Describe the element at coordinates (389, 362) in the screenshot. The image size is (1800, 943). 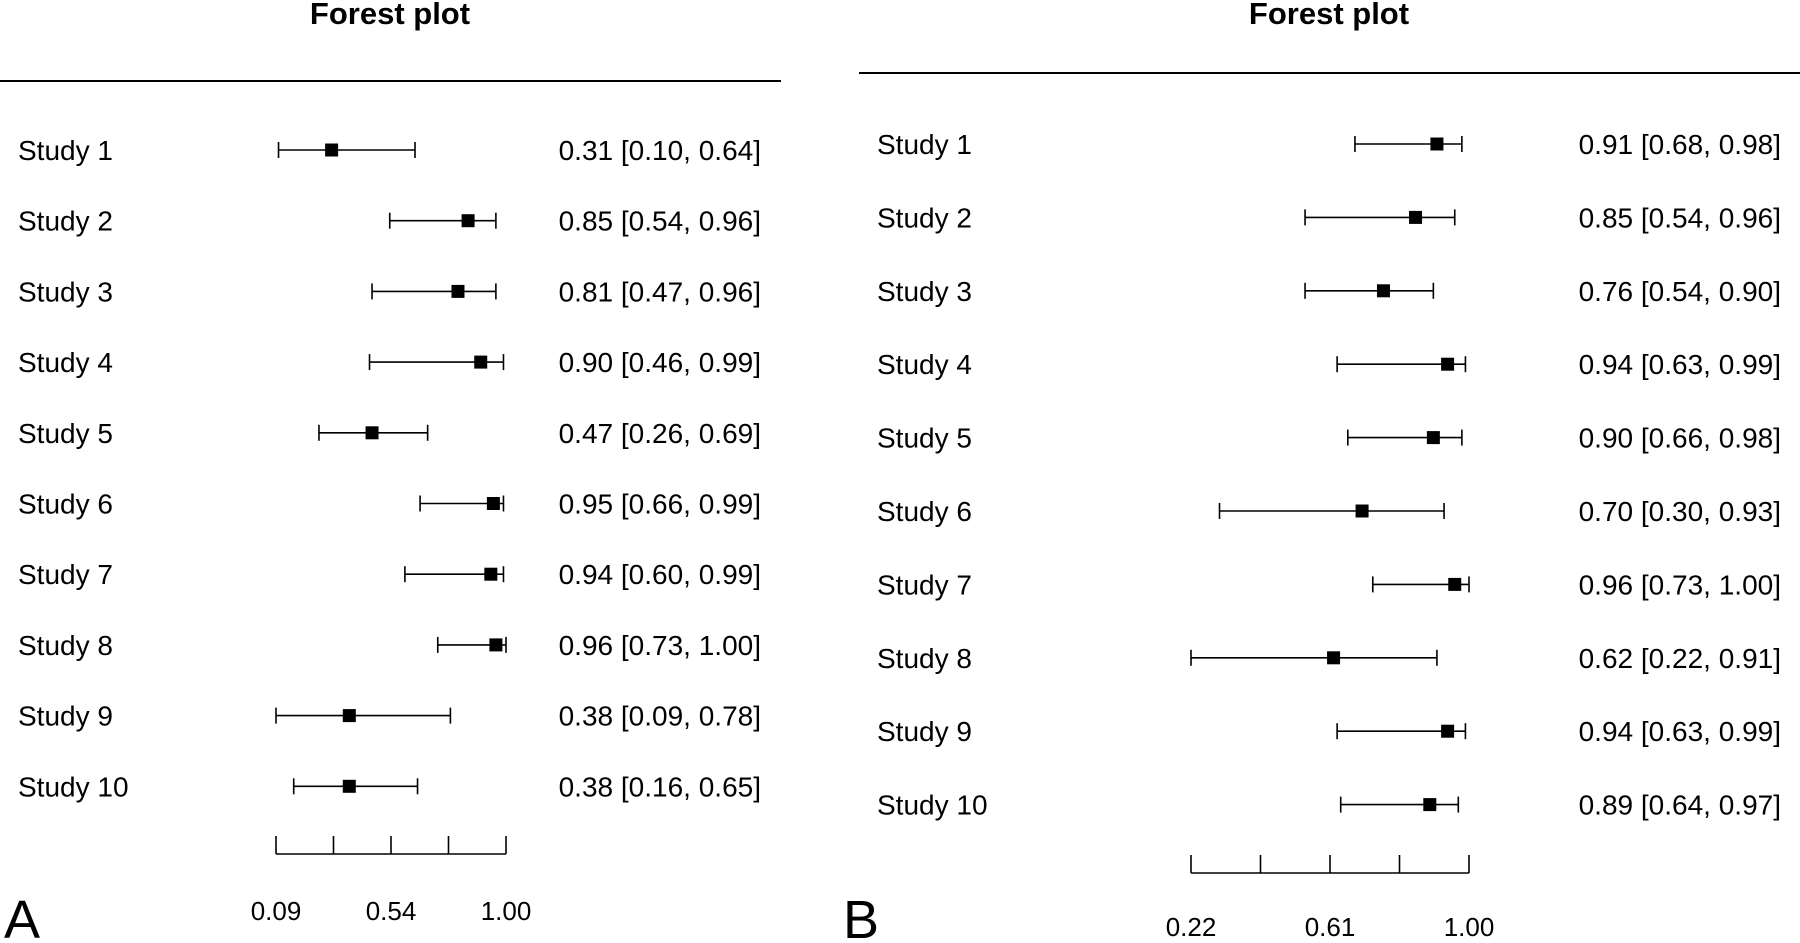
I see `study-row: Study 4 0.90 [0.46, 0.99]` at that location.